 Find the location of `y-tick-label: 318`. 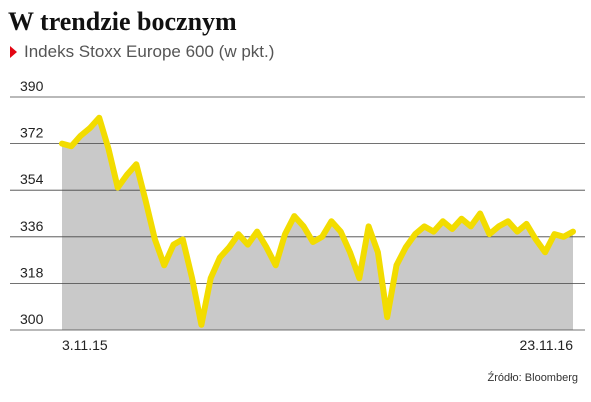

y-tick-label: 318 is located at coordinates (32, 272).